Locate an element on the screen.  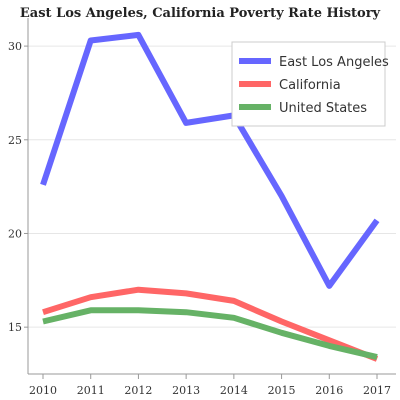
y-tick-label-20: 20 is located at coordinates (15, 233).